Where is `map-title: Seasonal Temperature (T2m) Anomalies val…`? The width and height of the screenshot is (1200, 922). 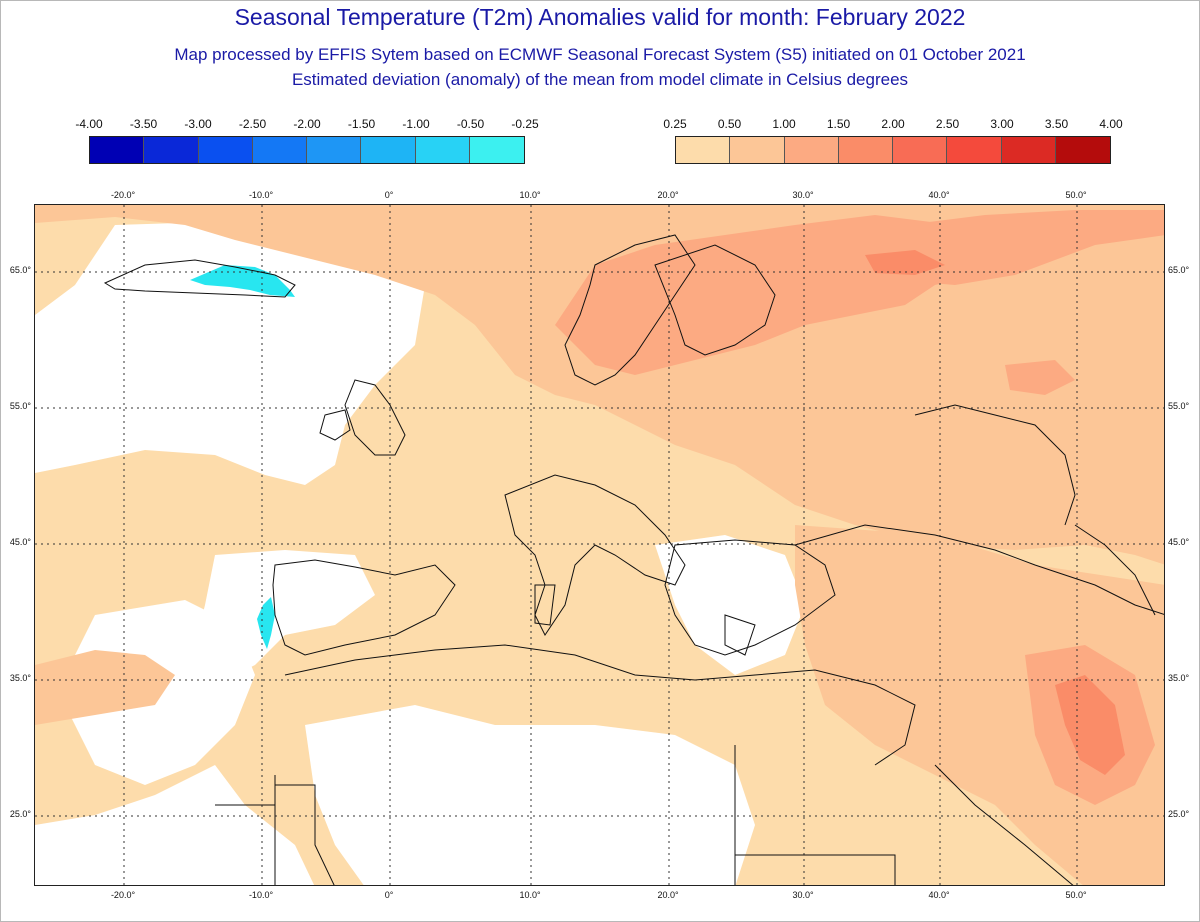 map-title: Seasonal Temperature (T2m) Anomalies val… is located at coordinates (600, 17).